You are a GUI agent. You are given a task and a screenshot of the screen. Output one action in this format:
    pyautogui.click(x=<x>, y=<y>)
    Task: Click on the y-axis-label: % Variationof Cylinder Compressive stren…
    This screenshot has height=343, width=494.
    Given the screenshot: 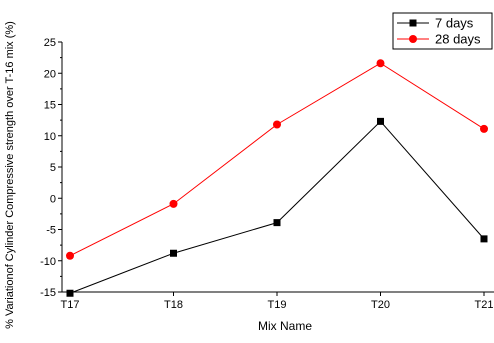 What is the action you would take?
    pyautogui.click(x=10, y=175)
    